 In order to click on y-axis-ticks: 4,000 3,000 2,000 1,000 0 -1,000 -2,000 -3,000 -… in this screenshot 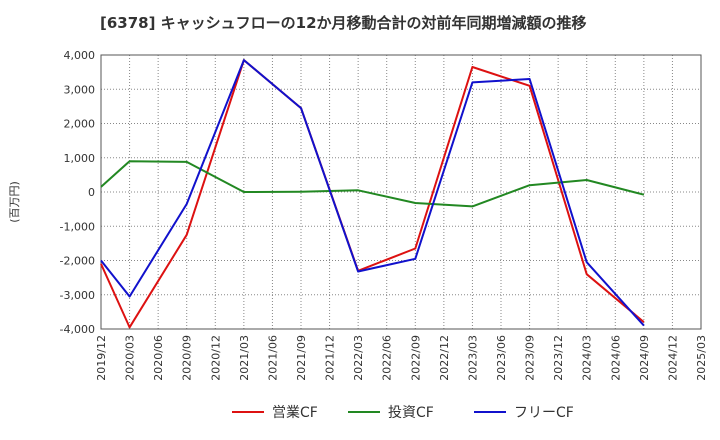, I will do `click(77, 192)`.